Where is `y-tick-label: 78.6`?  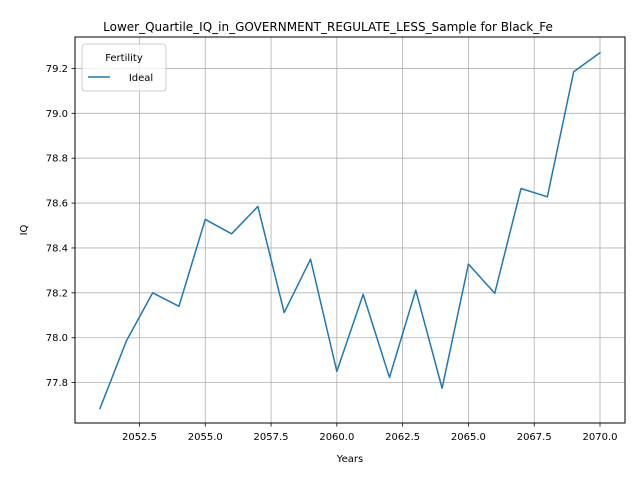 y-tick-label: 78.6 is located at coordinates (57, 204).